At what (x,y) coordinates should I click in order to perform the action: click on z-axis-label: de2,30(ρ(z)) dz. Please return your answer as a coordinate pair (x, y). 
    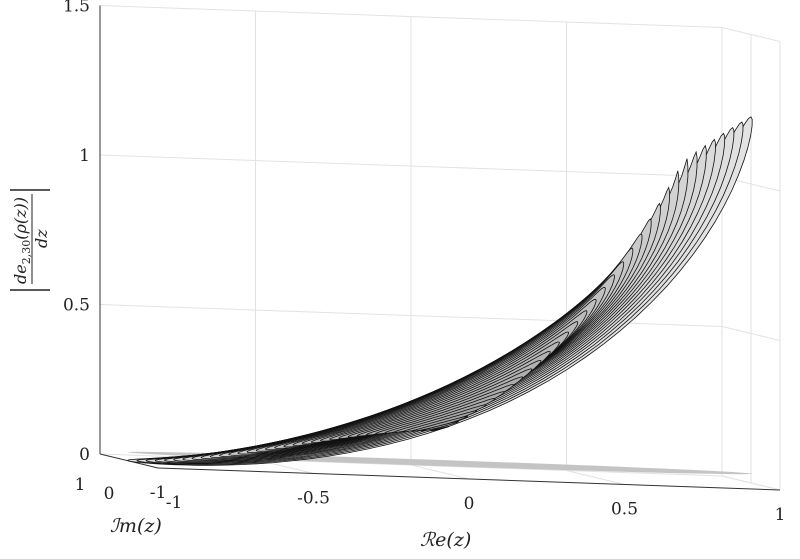
    Looking at the image, I should click on (30, 240).